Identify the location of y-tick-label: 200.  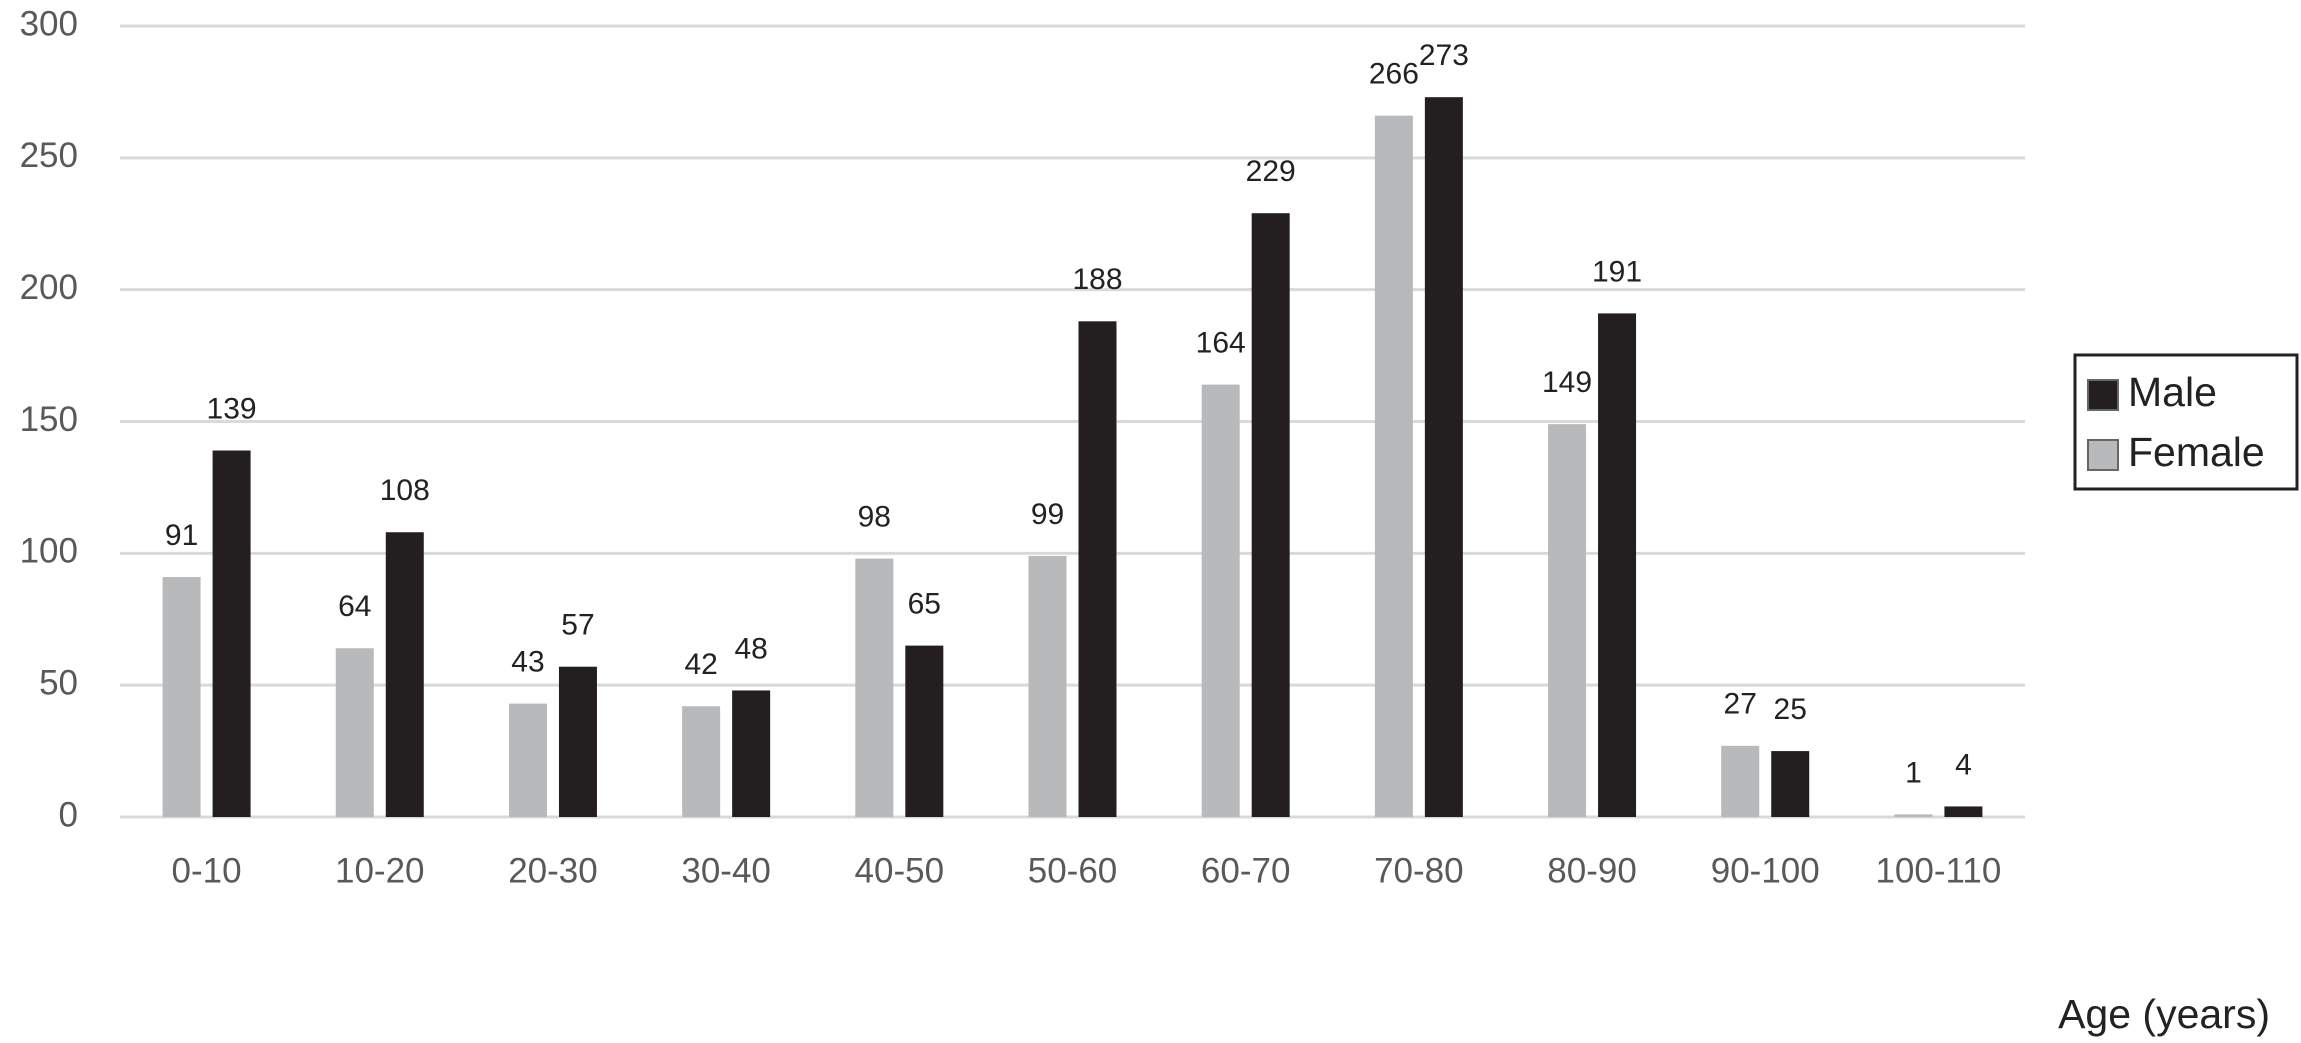
(49, 287).